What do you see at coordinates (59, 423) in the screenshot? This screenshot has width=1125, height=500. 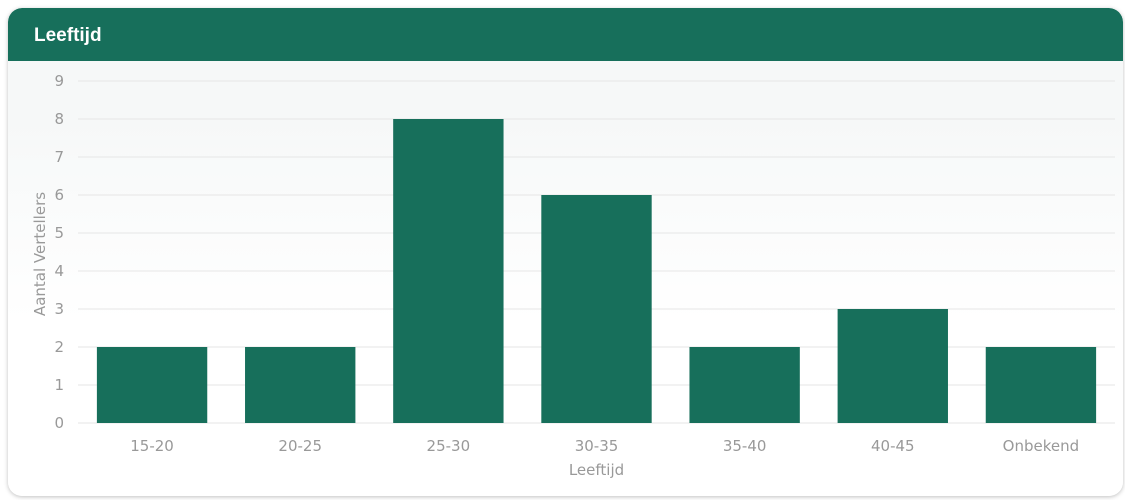 I see `y-tick-label: 0` at bounding box center [59, 423].